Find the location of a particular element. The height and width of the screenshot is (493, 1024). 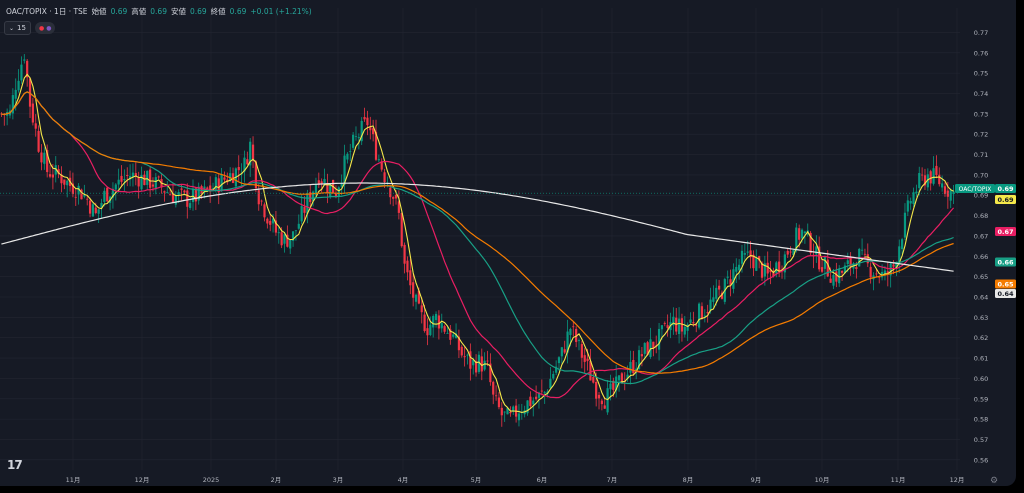

price-tag-value: 0.69 is located at coordinates (1005, 200).